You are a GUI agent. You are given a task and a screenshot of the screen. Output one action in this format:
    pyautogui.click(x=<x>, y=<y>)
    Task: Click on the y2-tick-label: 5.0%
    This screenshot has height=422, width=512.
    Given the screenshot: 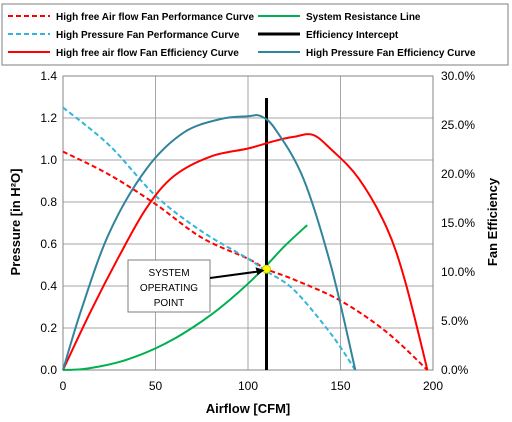 What is the action you would take?
    pyautogui.click(x=455, y=321)
    